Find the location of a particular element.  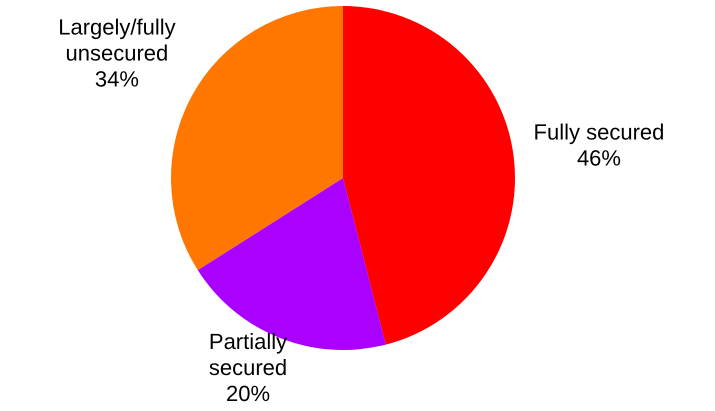

data-label: 46% is located at coordinates (598, 158).